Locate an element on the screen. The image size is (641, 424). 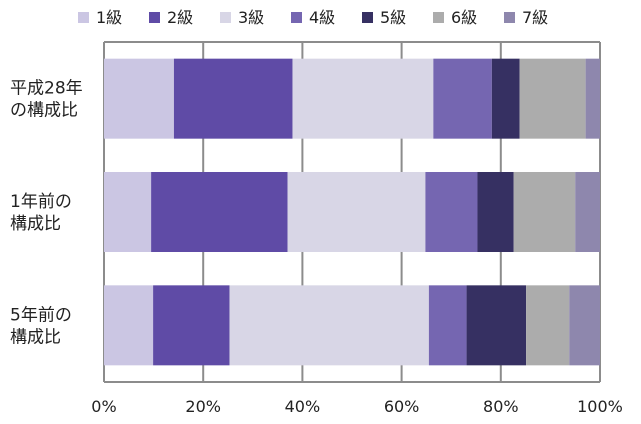
x-tick-label-2: 40% is located at coordinates (303, 406).